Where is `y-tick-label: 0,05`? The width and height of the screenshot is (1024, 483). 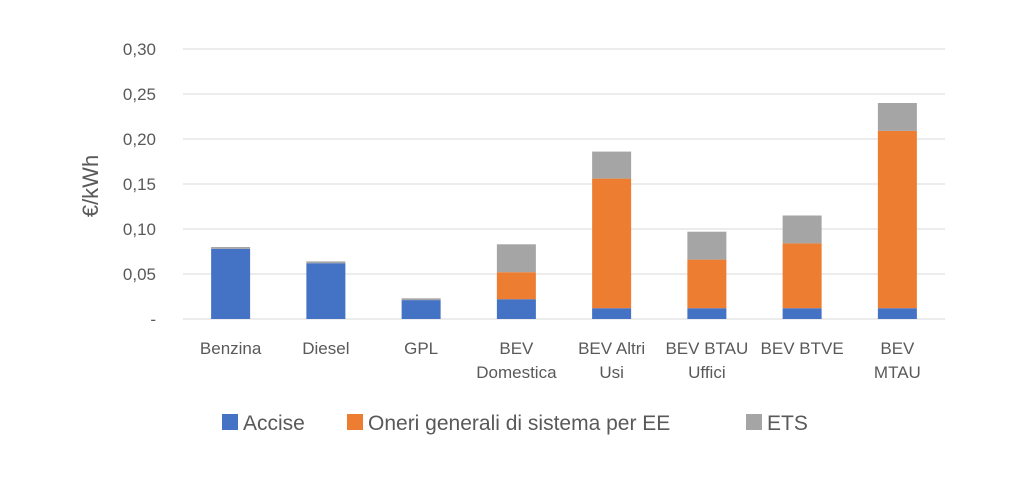 y-tick-label: 0,05 is located at coordinates (139, 274).